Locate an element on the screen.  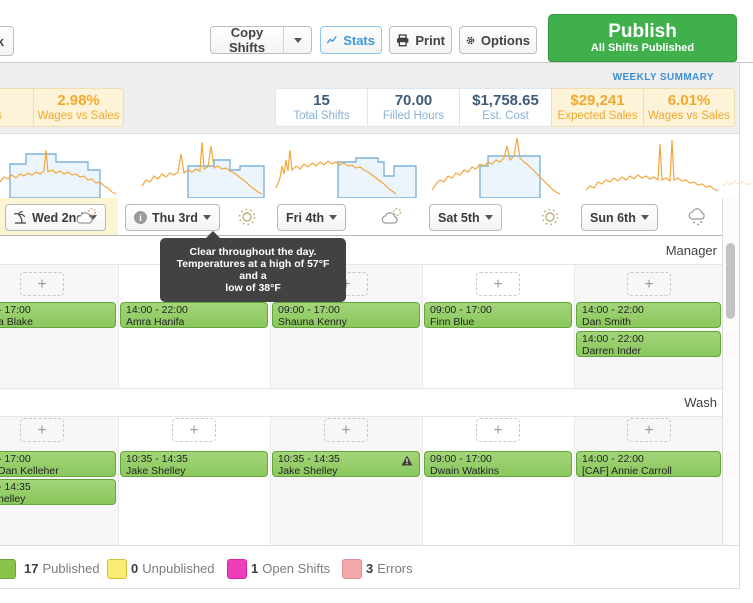
shift-block: 14:00 - 22:00 Amra Hanifa is located at coordinates (194, 315).